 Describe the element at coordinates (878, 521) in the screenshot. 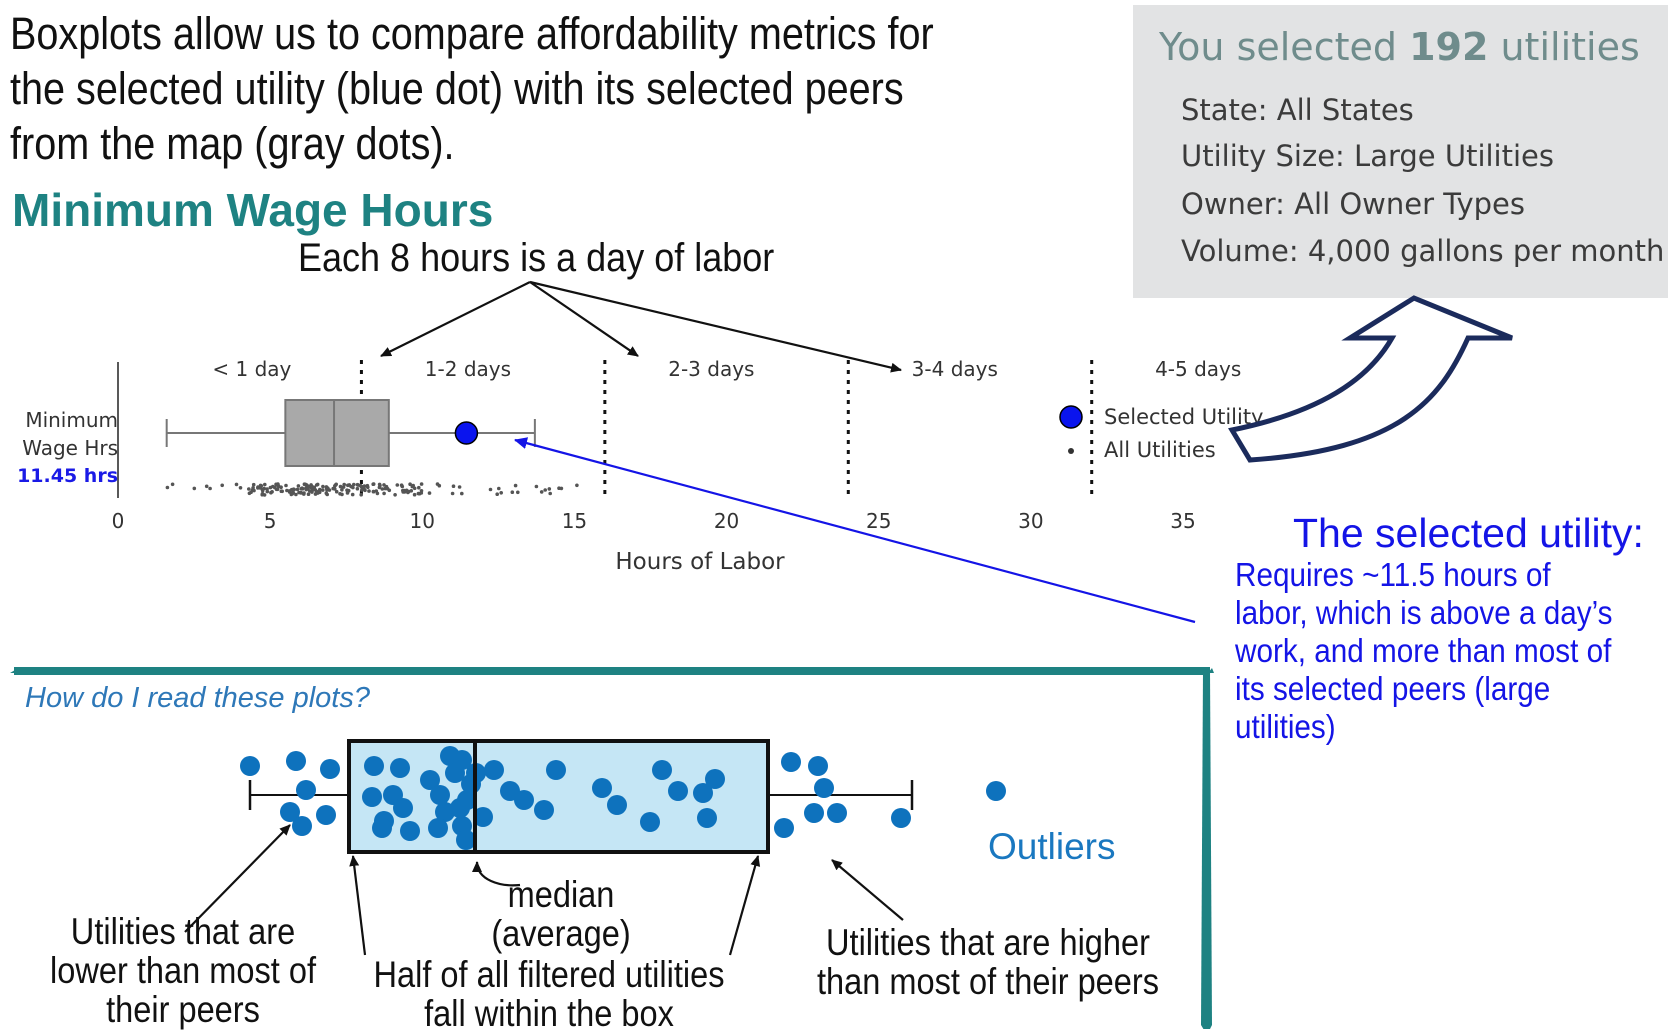

I see `tick-label: 25` at that location.